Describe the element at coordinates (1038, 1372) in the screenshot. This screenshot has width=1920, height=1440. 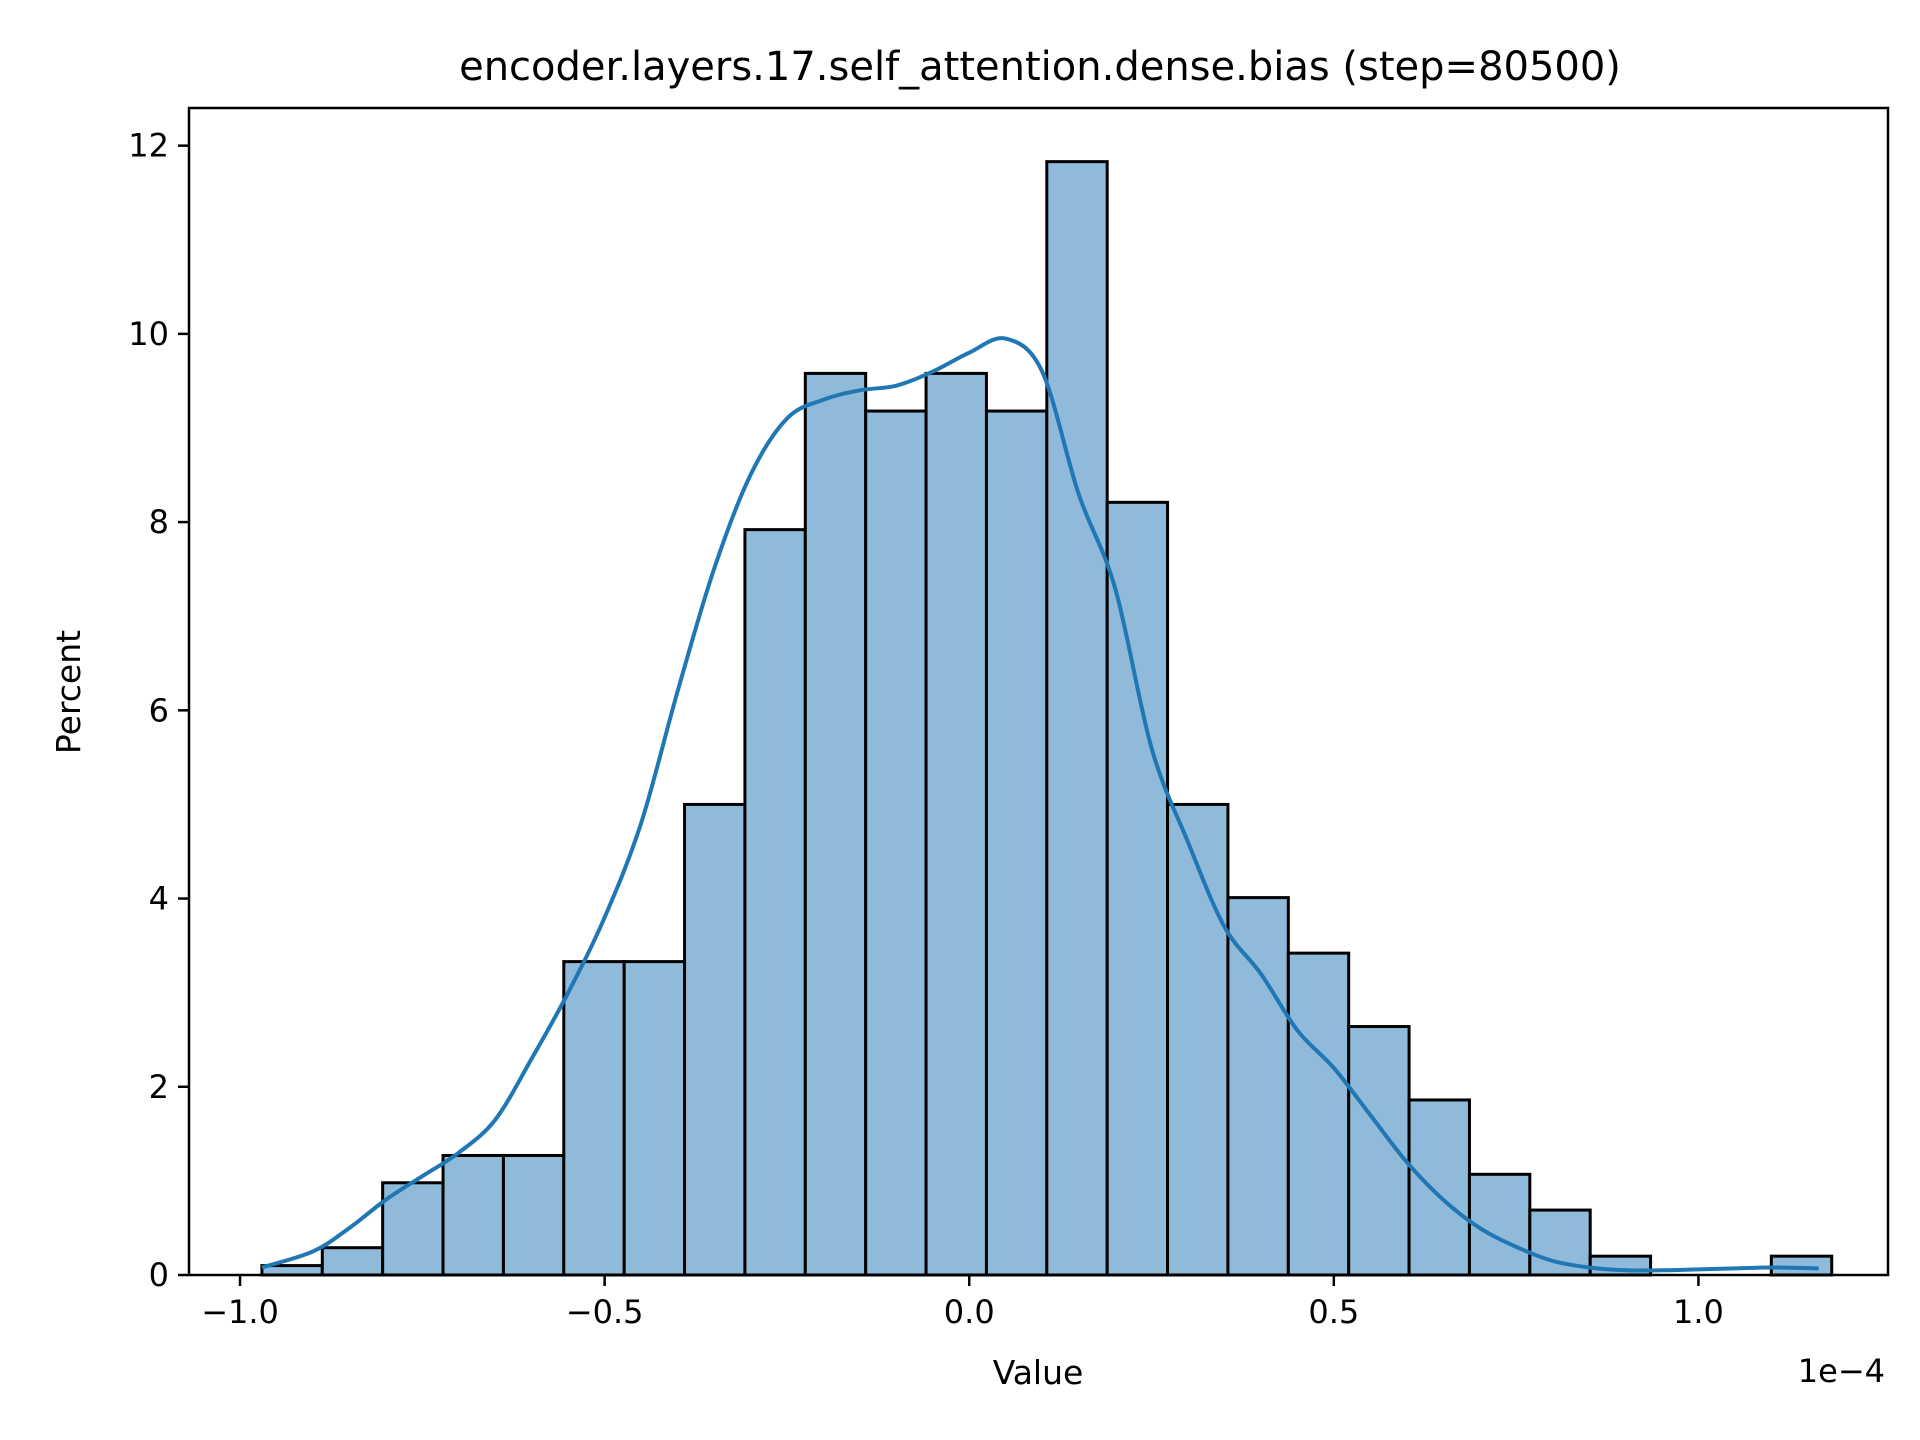
I see `x-axis-label: Value` at that location.